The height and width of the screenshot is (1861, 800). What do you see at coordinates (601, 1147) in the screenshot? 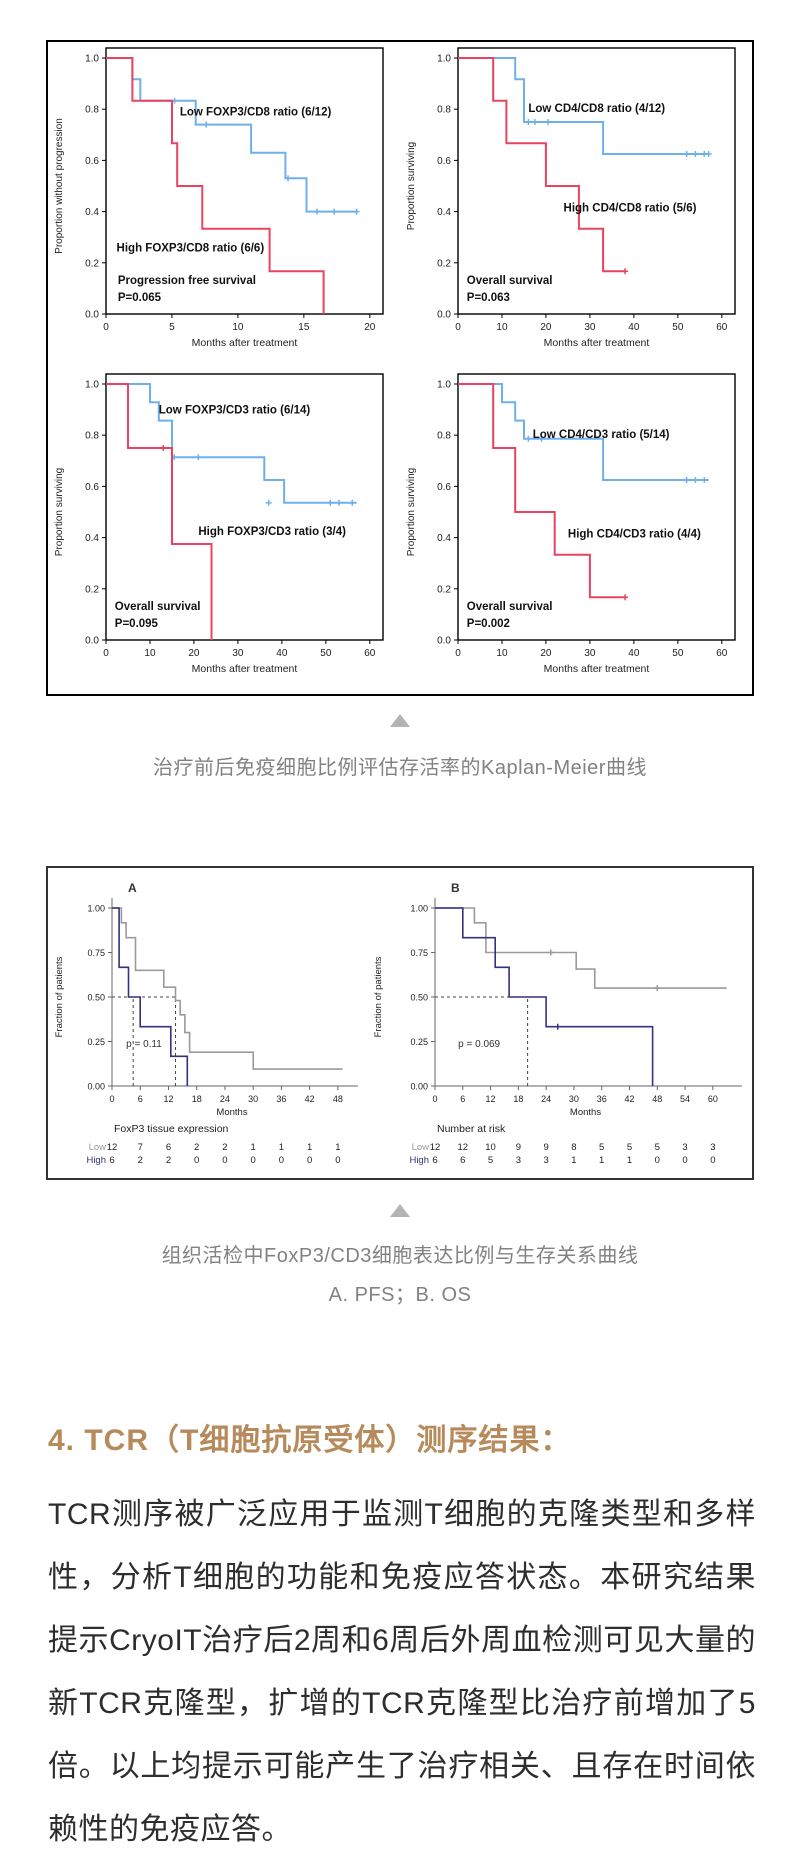
I see `svg-text: 5` at bounding box center [601, 1147].